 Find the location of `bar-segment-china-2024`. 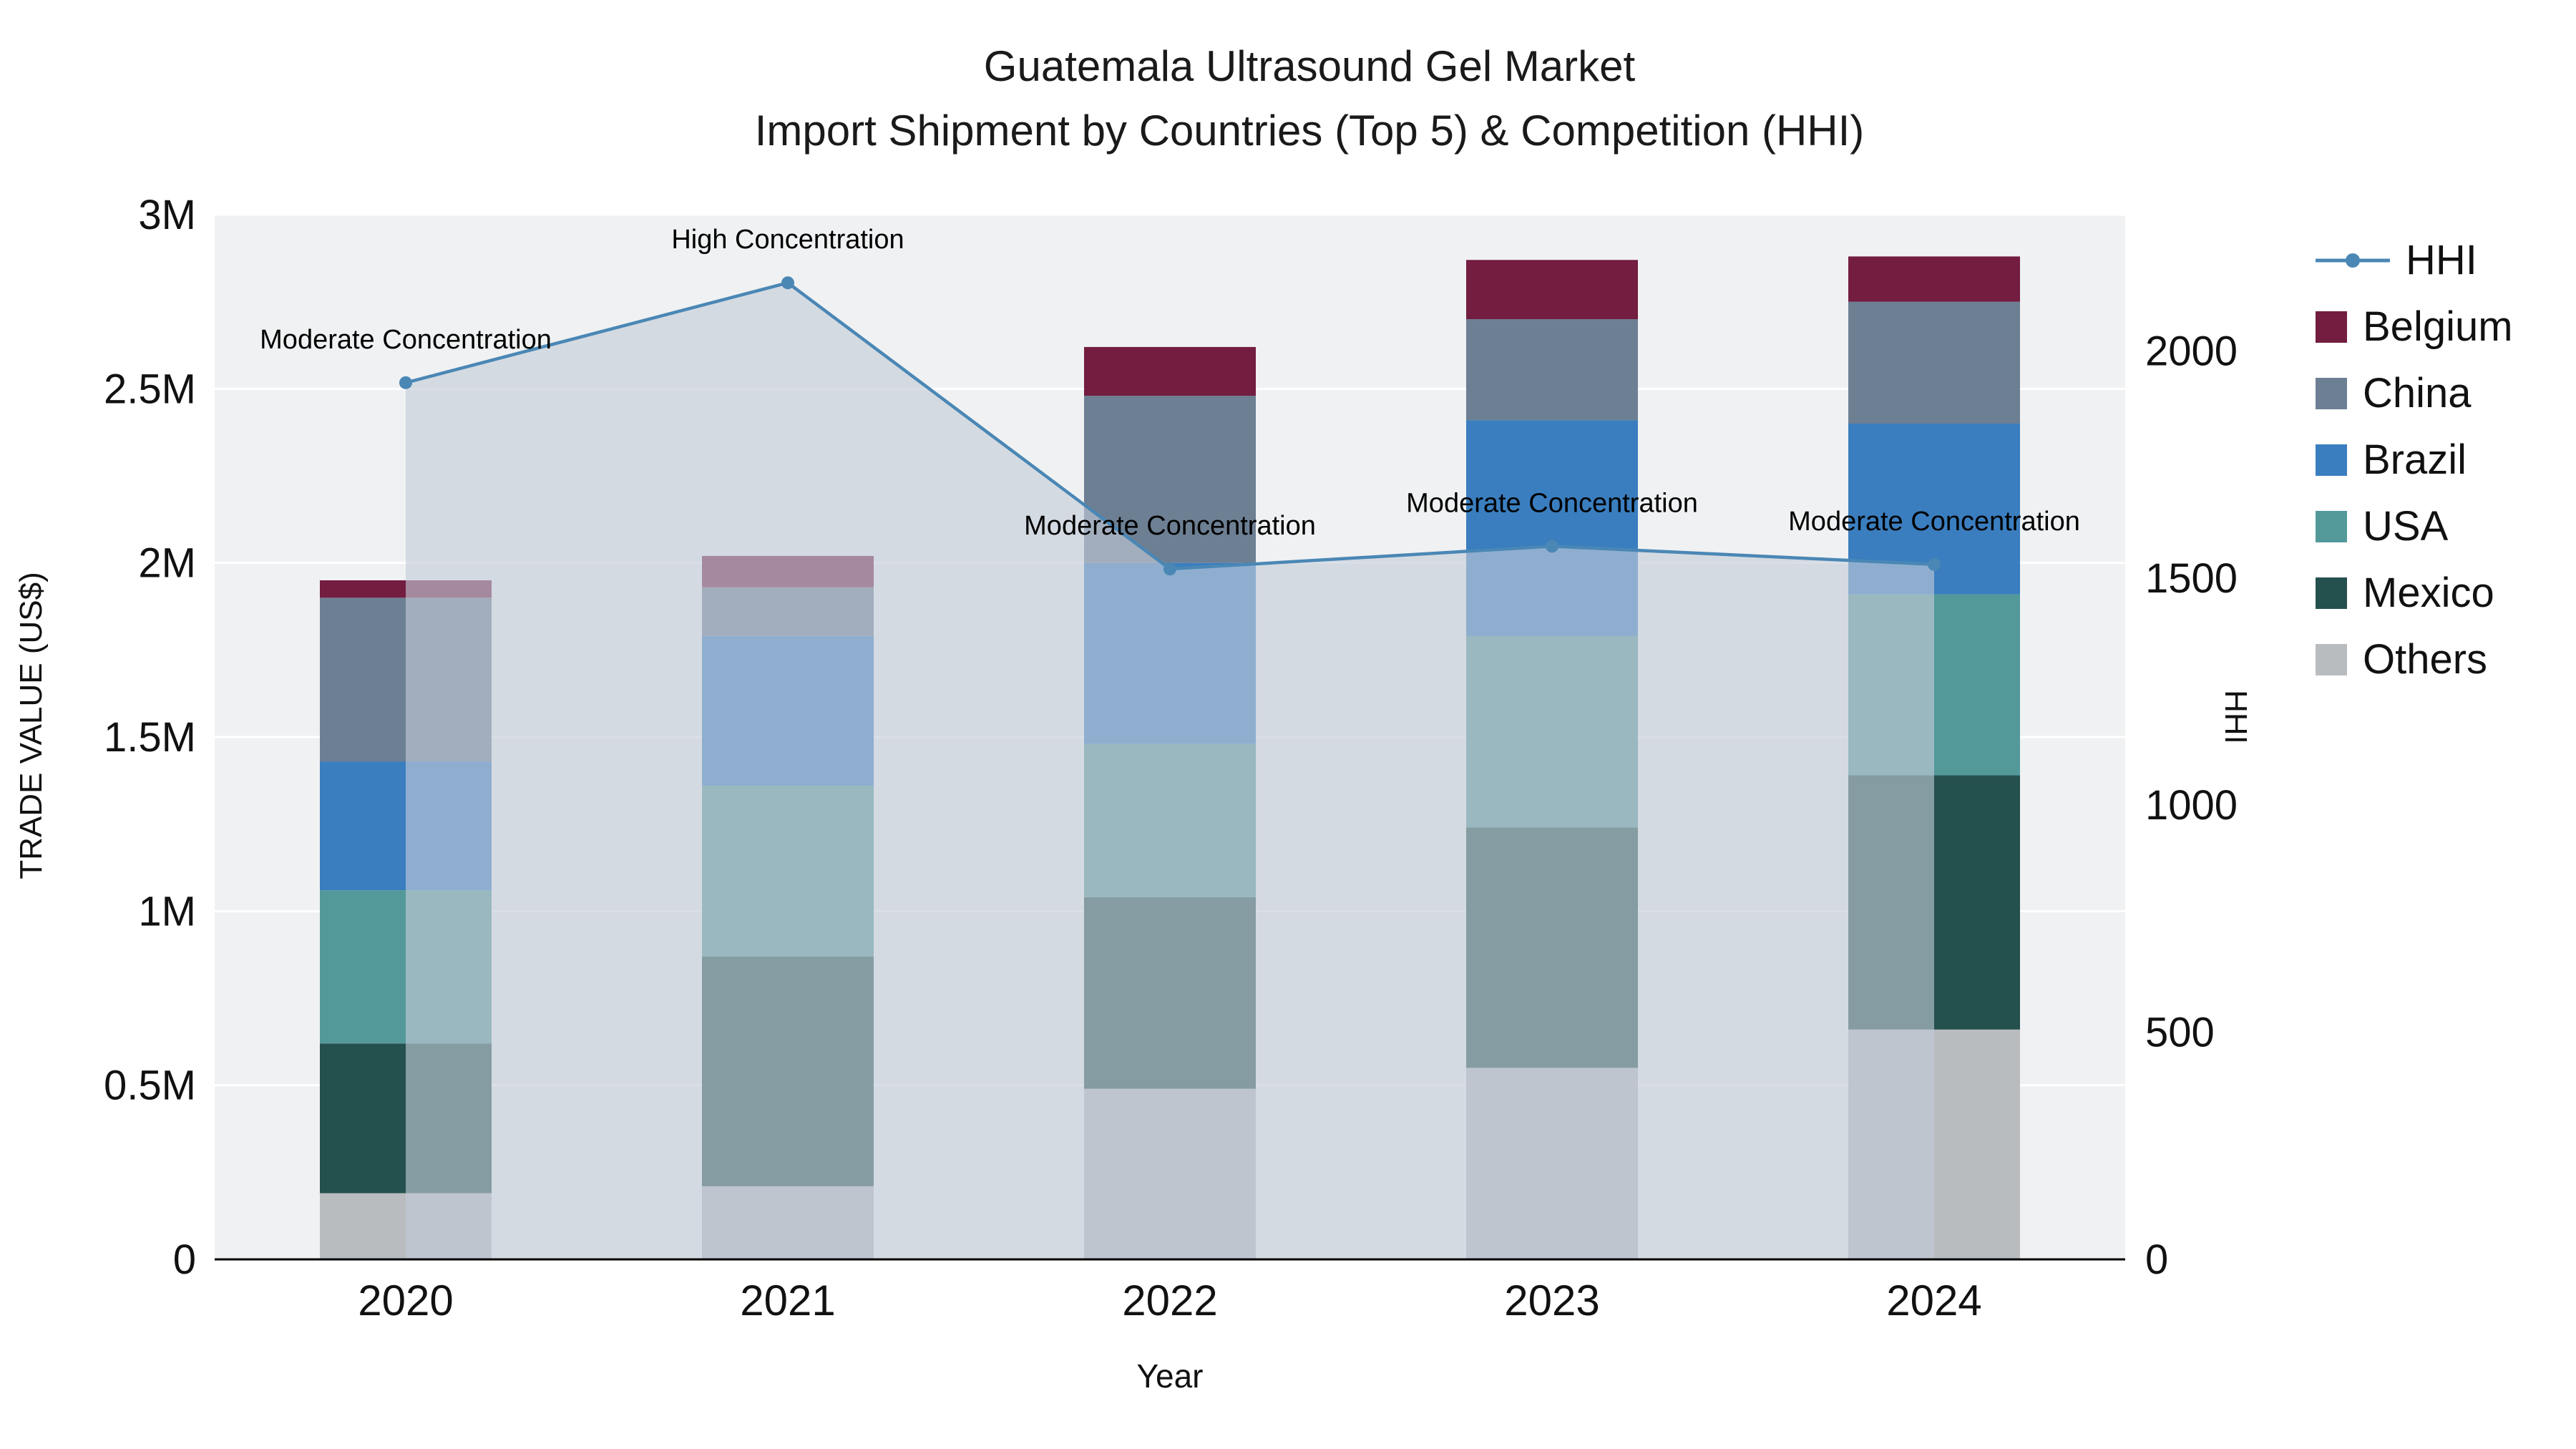

bar-segment-china-2024 is located at coordinates (1934, 362).